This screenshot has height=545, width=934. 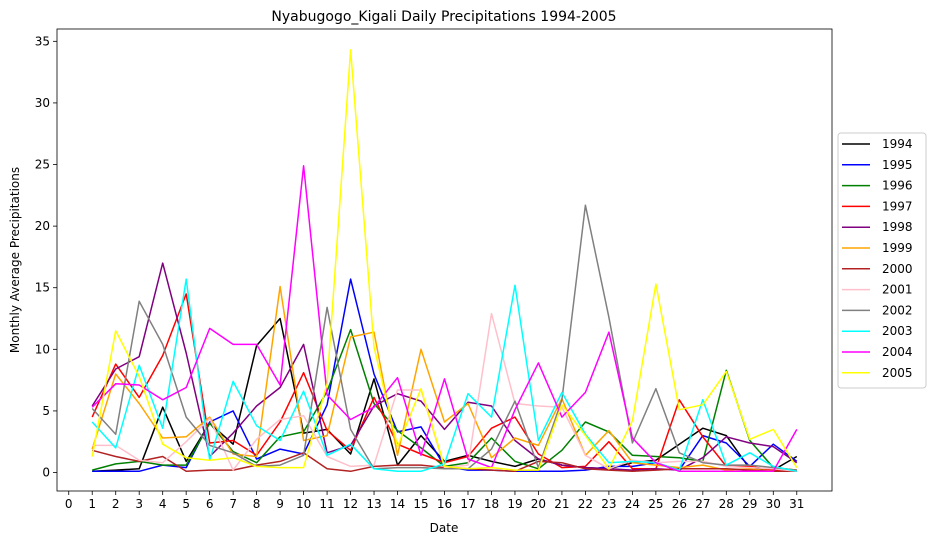 I want to click on x-tick-label: 5, so click(x=186, y=504).